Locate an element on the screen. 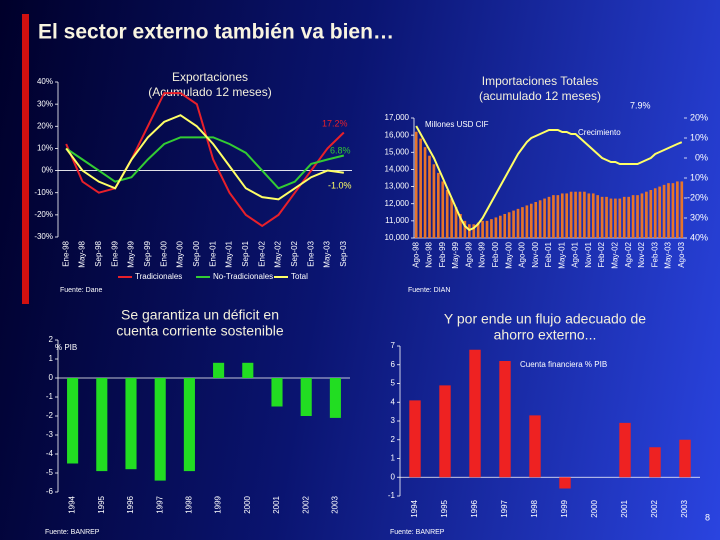 The height and width of the screenshot is (540, 720). x-tick-label: Ene-03 is located at coordinates (310, 253).